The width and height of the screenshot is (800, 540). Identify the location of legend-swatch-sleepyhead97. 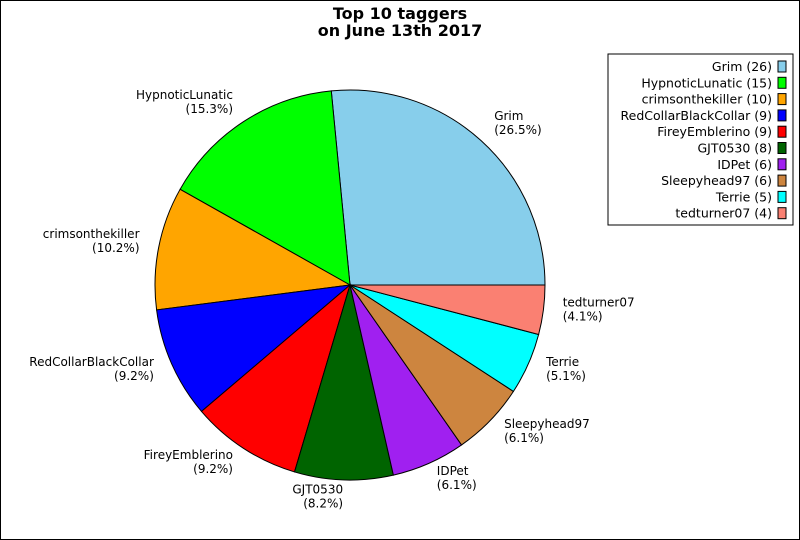
(782, 180).